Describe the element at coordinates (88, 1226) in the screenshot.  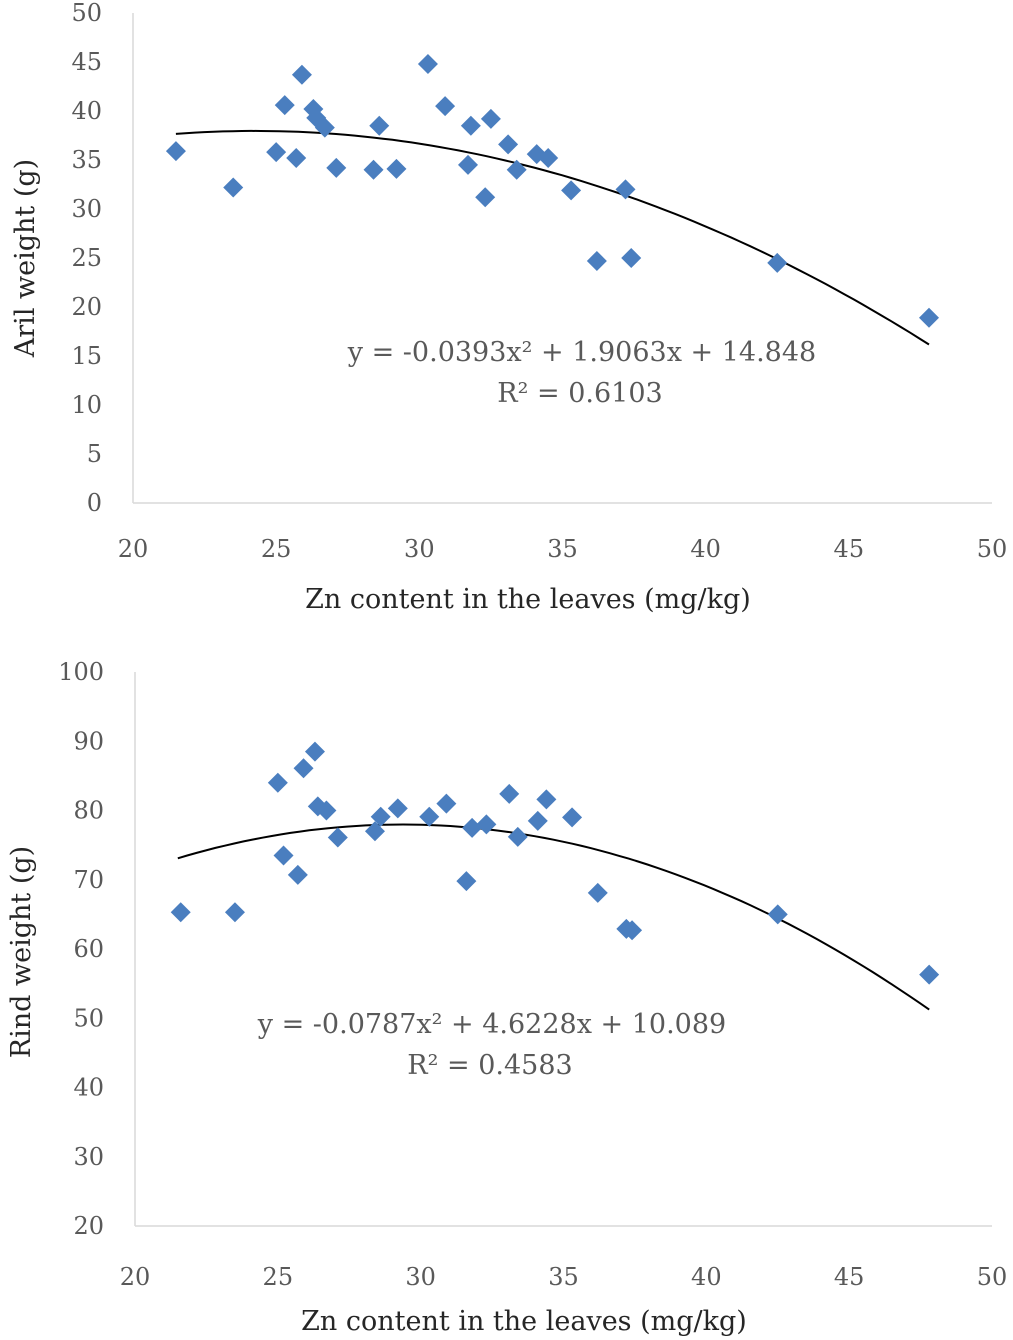
I see `rind-y-tick-label: 20` at that location.